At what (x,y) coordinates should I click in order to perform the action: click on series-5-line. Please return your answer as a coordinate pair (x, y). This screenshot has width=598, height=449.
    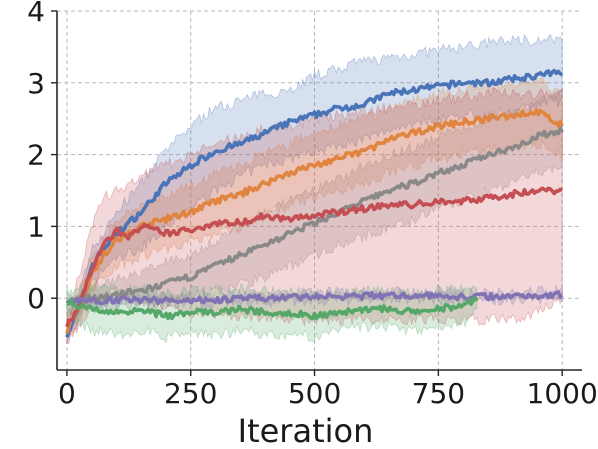
    Looking at the image, I should click on (272, 308).